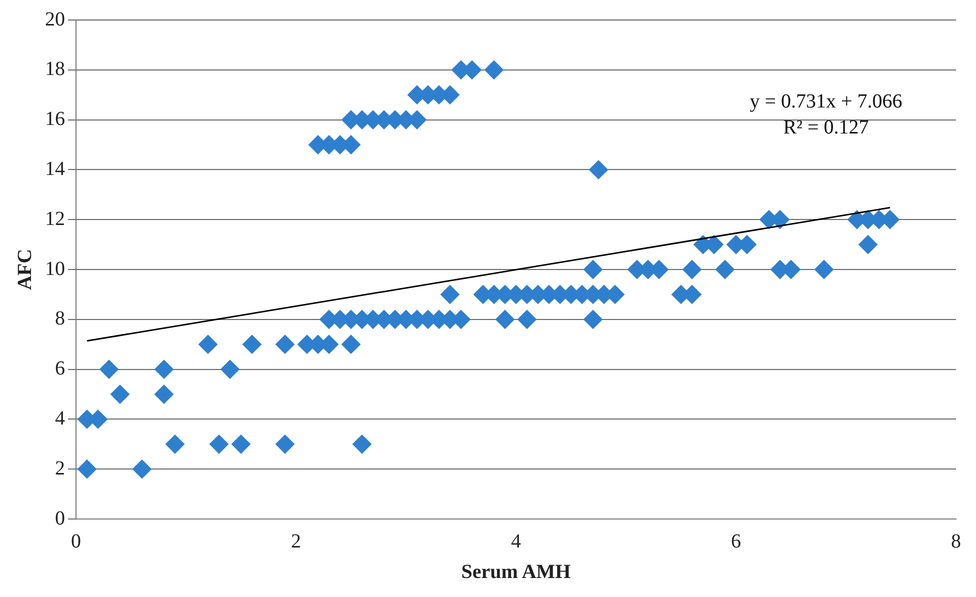 The image size is (976, 597). I want to click on y-tick-label: 4, so click(60, 418).